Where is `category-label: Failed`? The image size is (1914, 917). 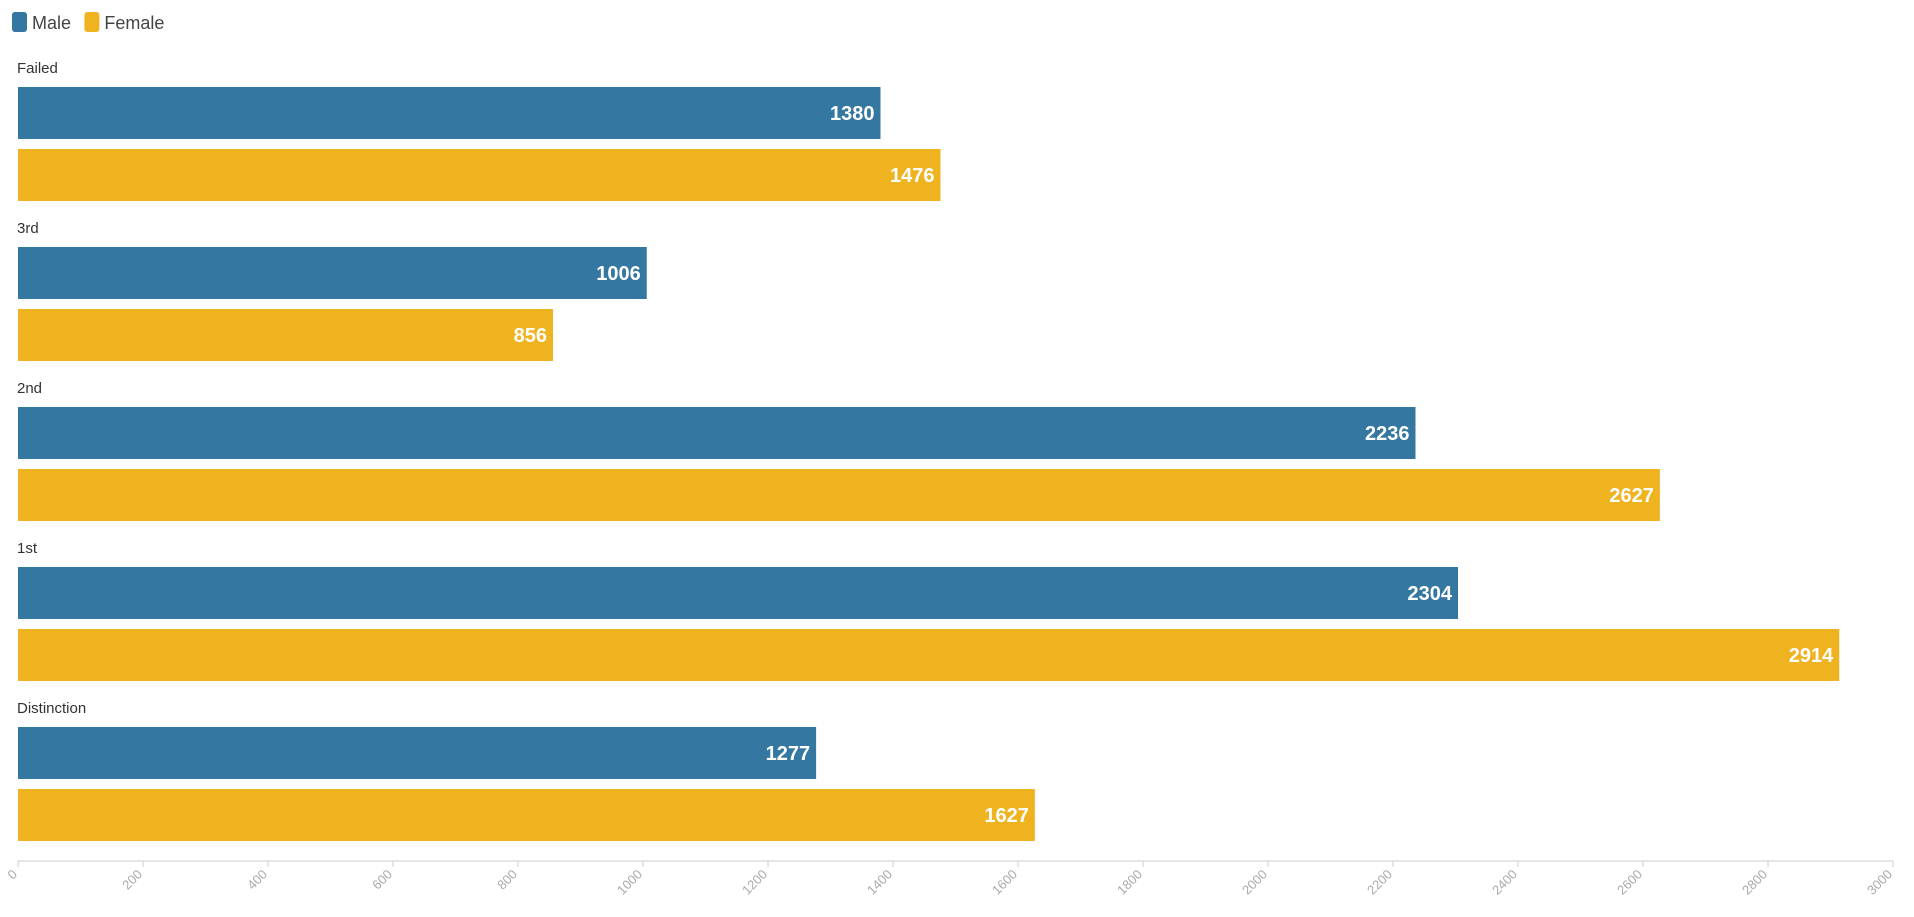
category-label: Failed is located at coordinates (37, 68).